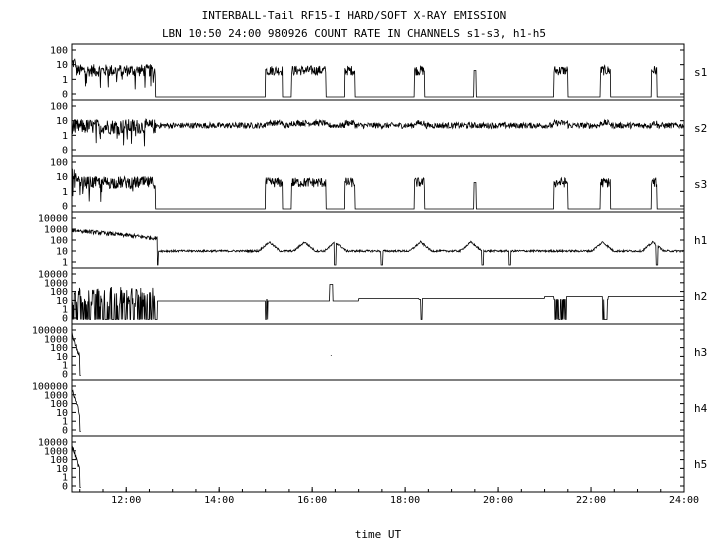  I want to click on ytick-h1-2: 100, so click(59, 241).